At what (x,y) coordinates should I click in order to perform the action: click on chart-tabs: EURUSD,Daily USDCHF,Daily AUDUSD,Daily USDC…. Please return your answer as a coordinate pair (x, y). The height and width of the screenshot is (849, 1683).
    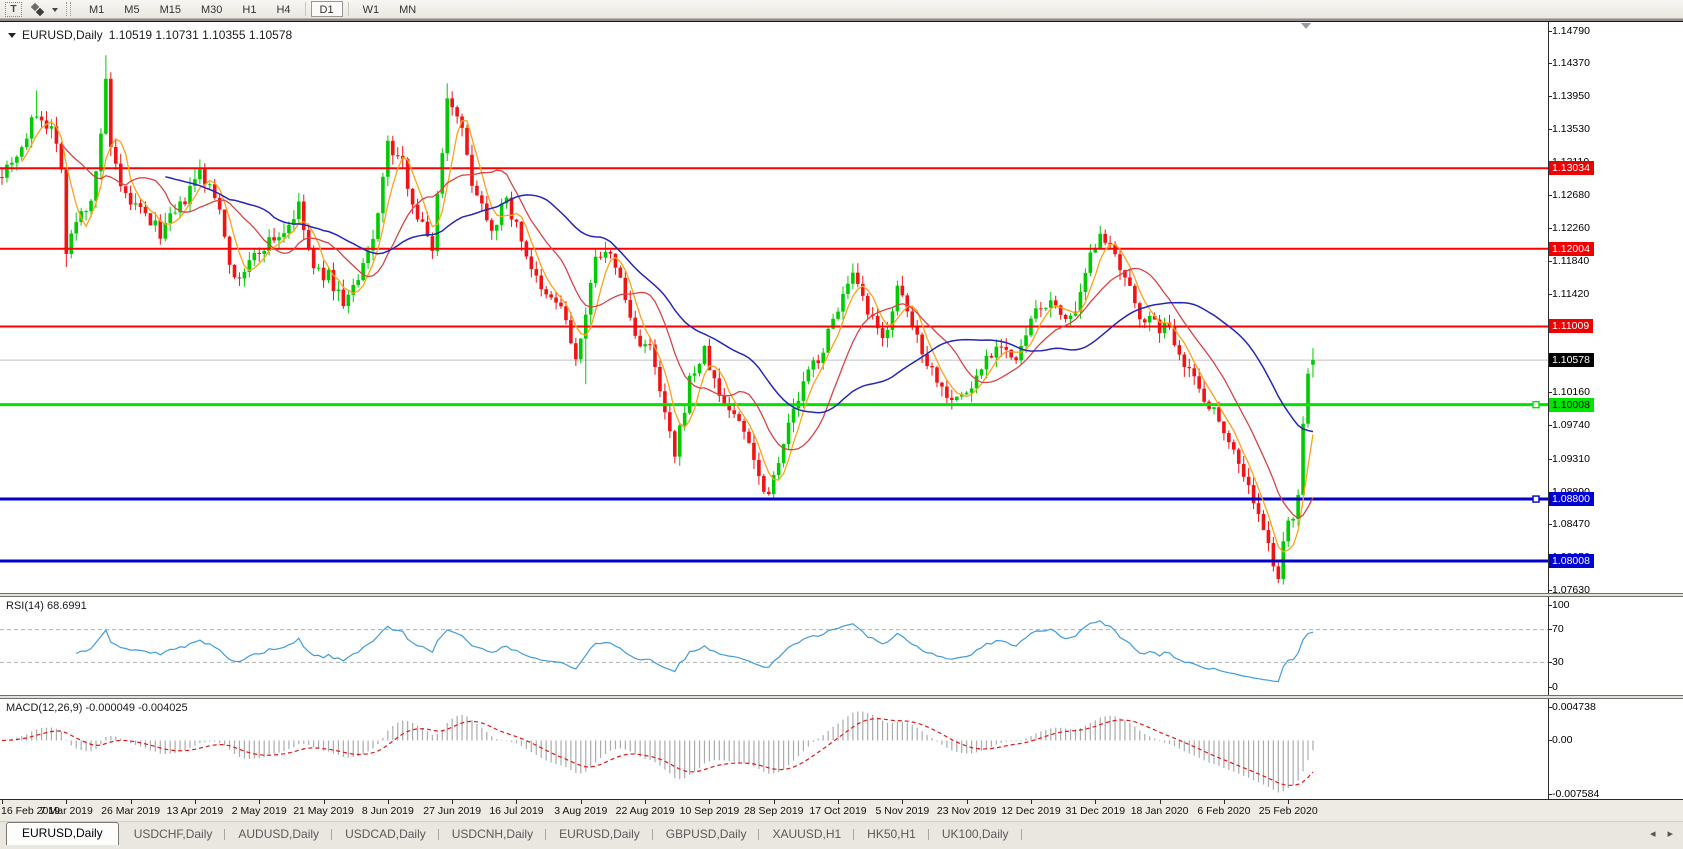
    Looking at the image, I should click on (511, 833).